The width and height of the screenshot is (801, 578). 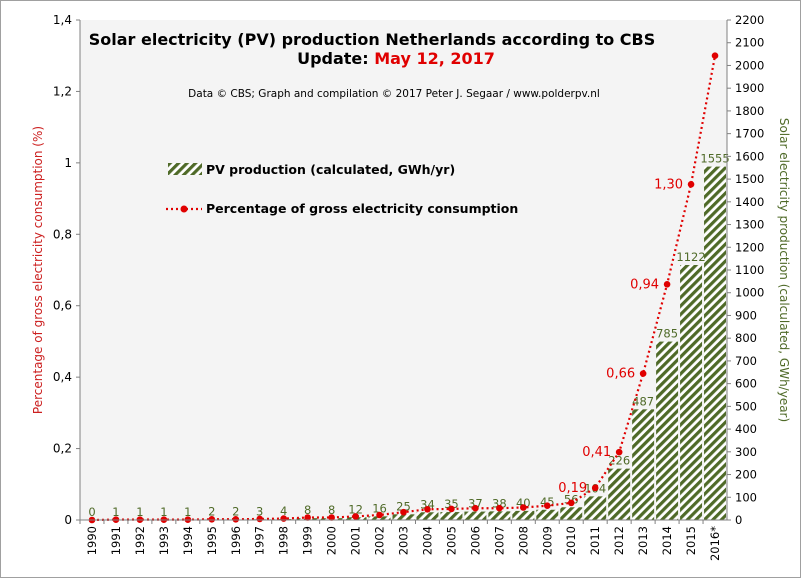 I want to click on bar-2007, so click(x=499, y=515).